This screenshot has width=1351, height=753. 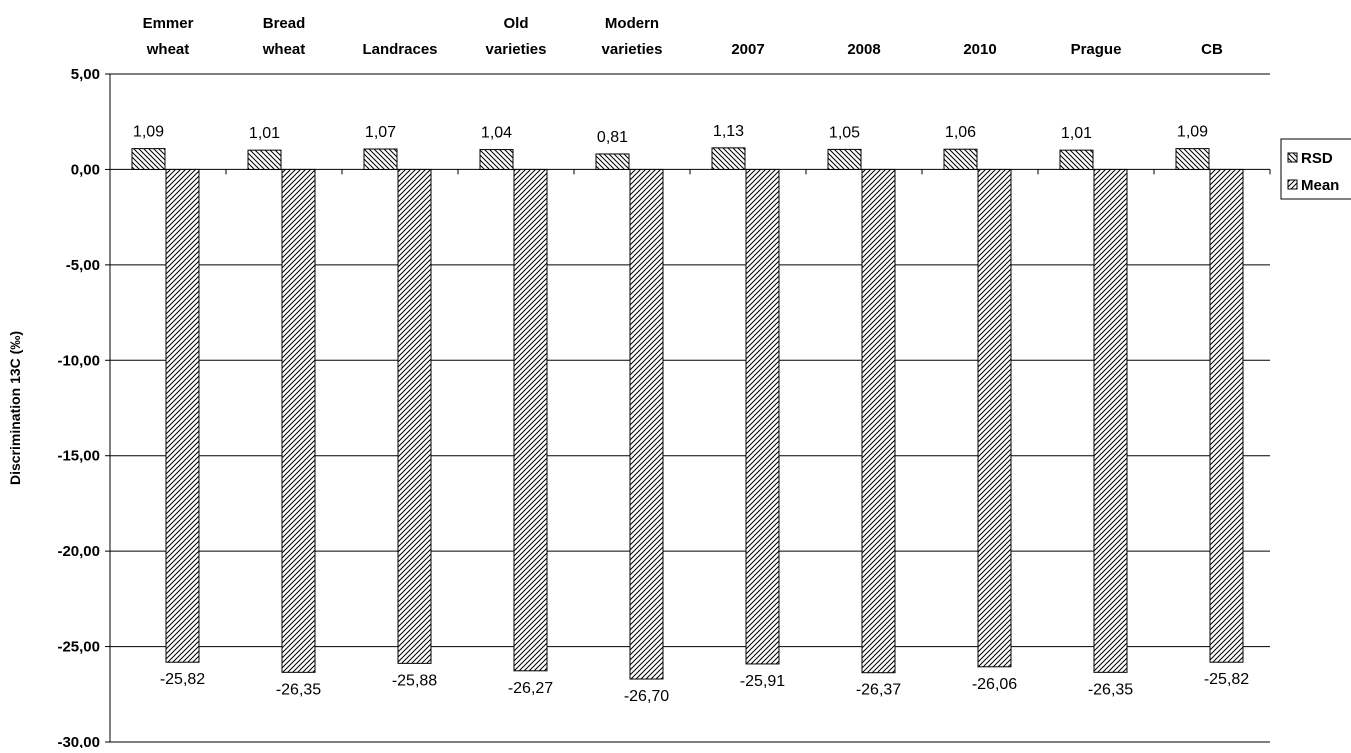 What do you see at coordinates (496, 133) in the screenshot?
I see `data-label-rsd: 1,04` at bounding box center [496, 133].